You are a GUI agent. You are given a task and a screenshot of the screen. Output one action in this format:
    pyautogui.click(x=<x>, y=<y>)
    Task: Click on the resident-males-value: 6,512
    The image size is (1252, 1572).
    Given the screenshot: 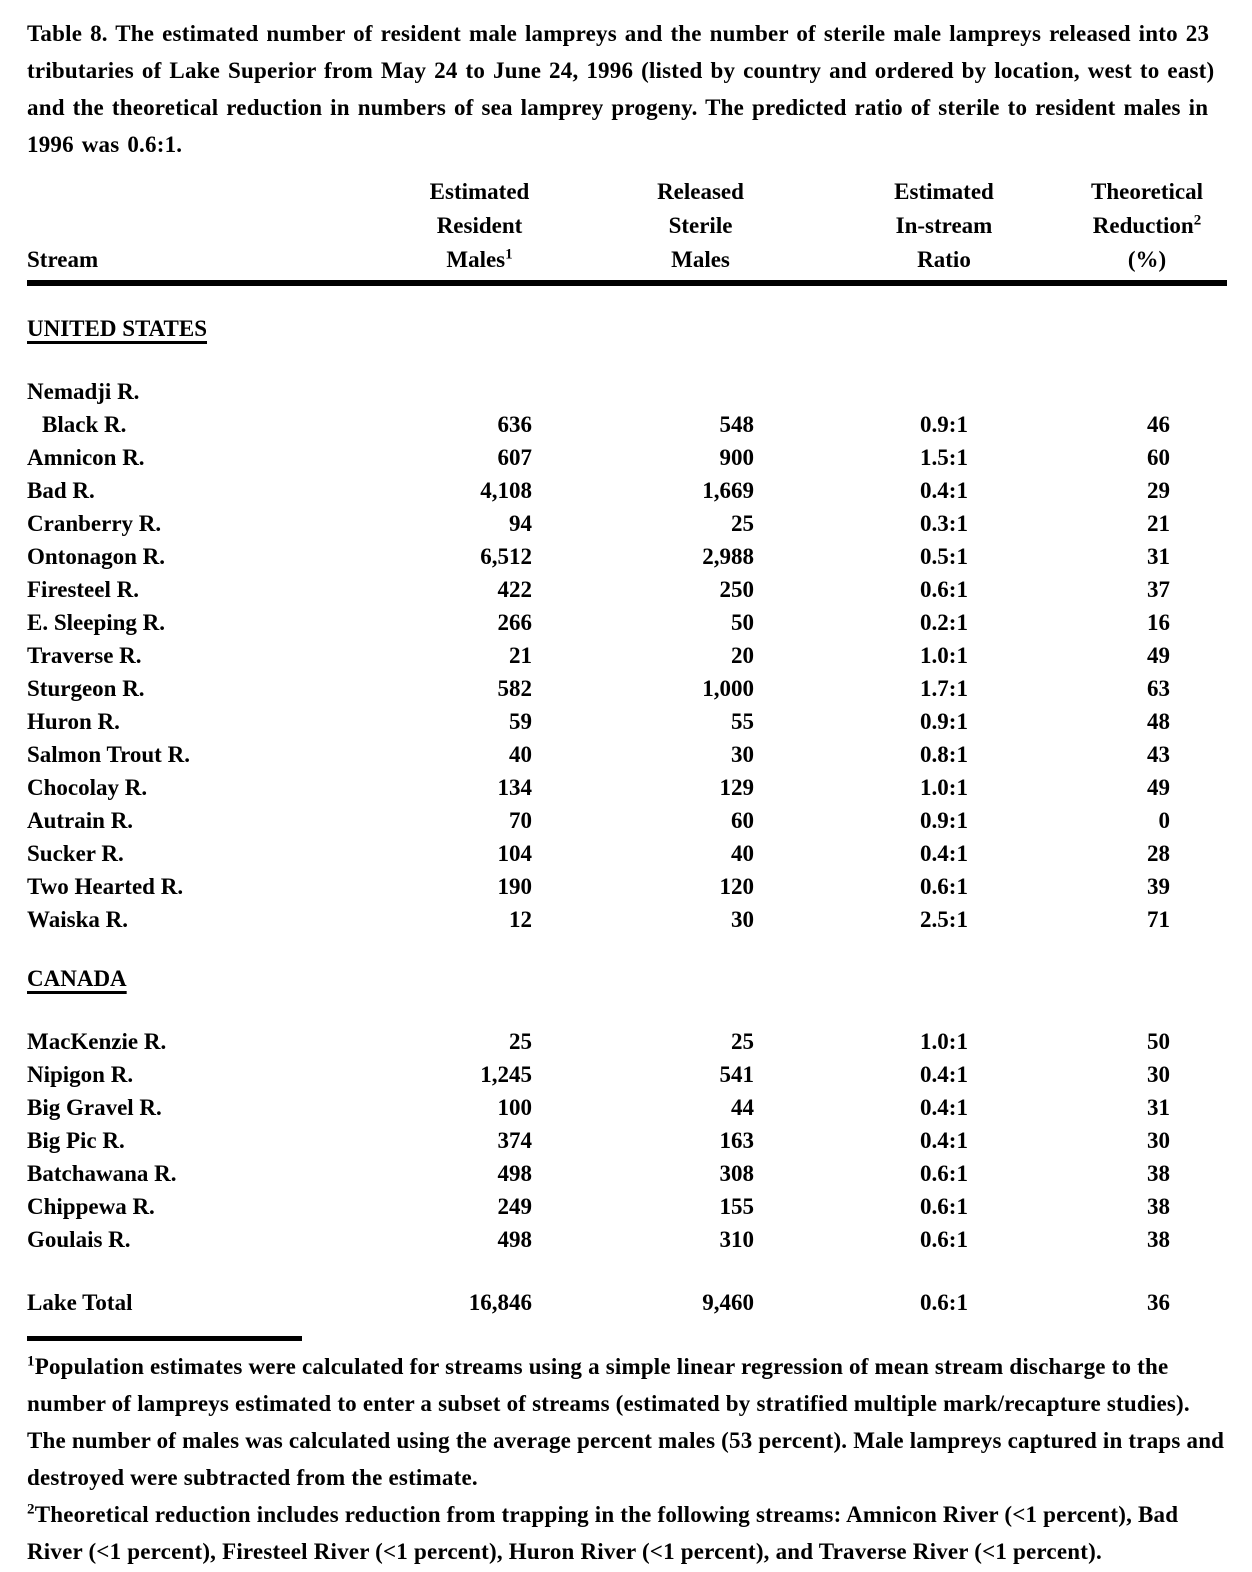 What is the action you would take?
    pyautogui.click(x=506, y=556)
    